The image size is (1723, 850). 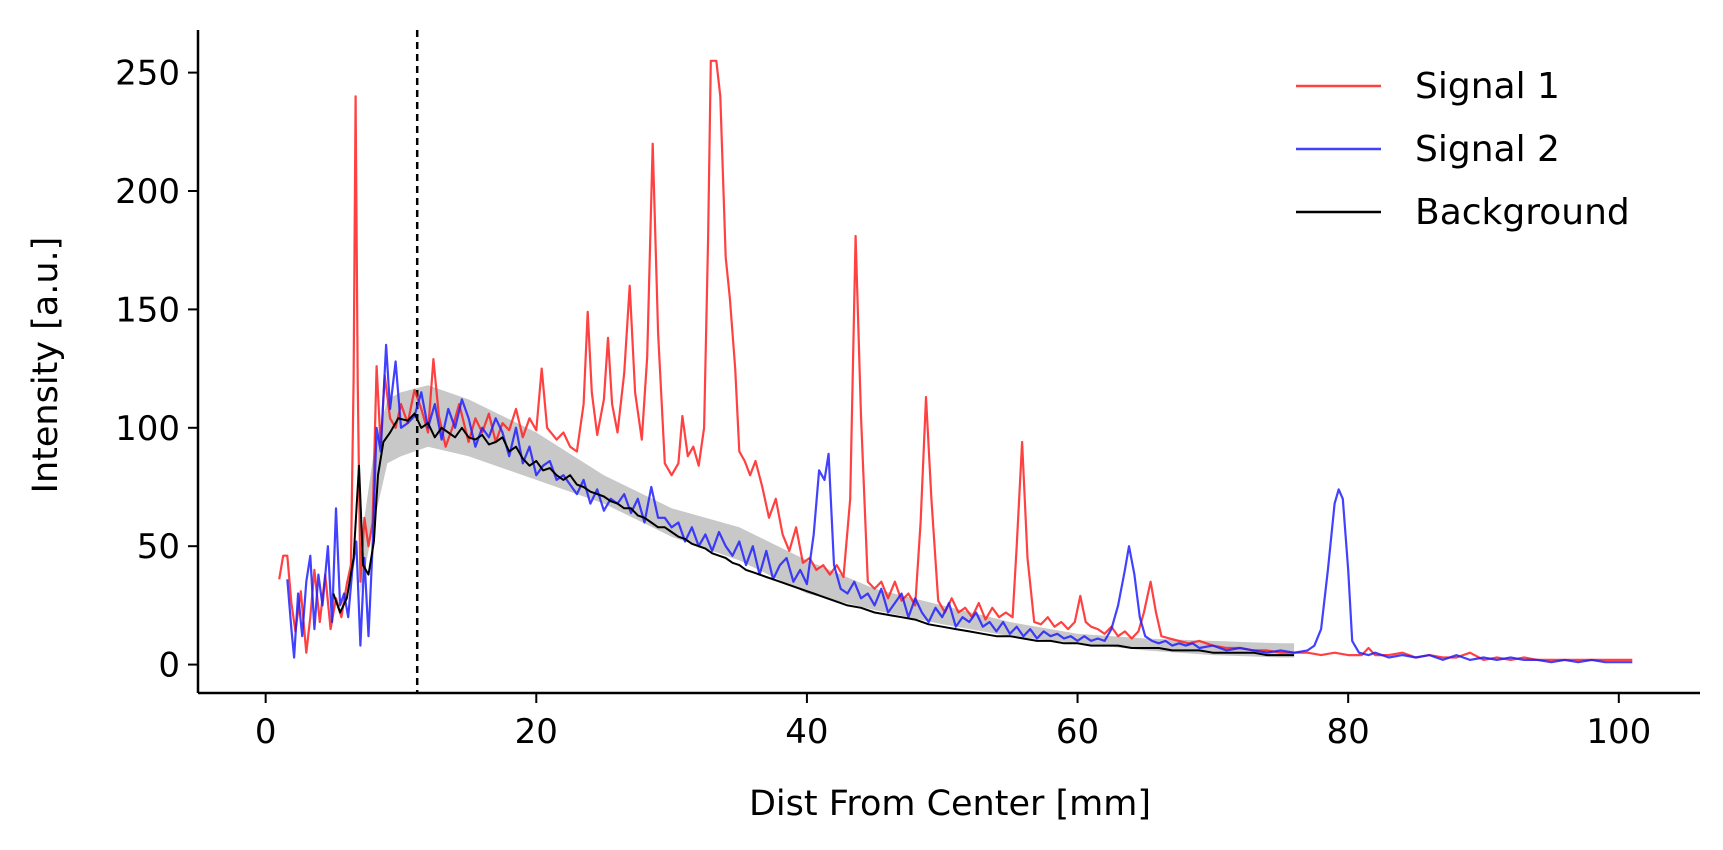 I want to click on x-tick-label: 0, so click(x=266, y=732).